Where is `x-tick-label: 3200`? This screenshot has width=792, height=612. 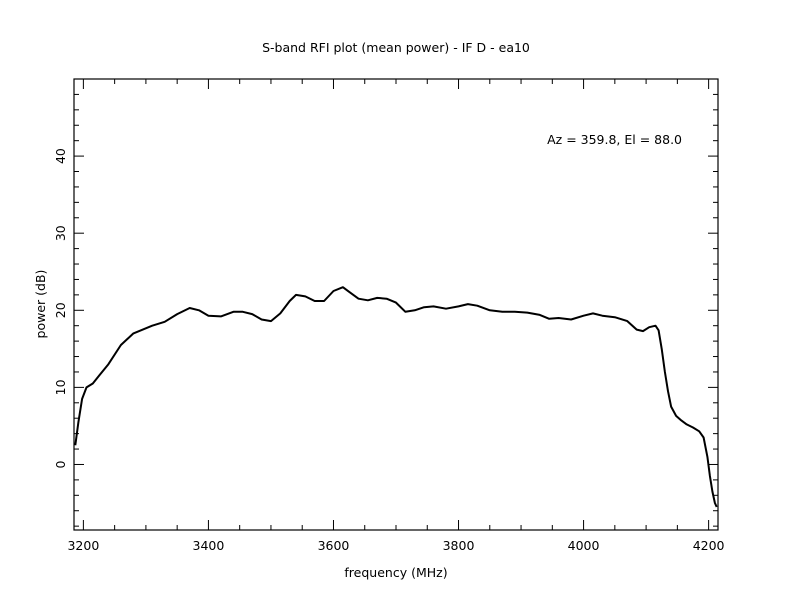
x-tick-label: 3200 is located at coordinates (83, 545).